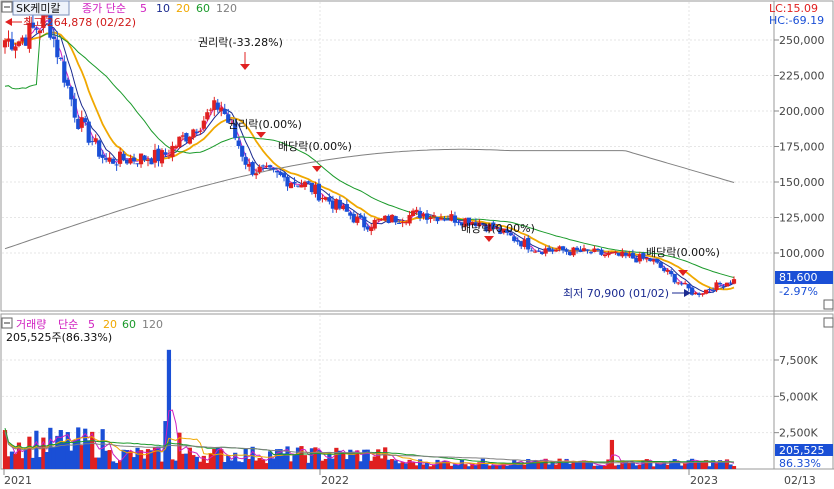  Describe the element at coordinates (802, 111) in the screenshot. I see `price-y-tick-label: 200,000` at that location.